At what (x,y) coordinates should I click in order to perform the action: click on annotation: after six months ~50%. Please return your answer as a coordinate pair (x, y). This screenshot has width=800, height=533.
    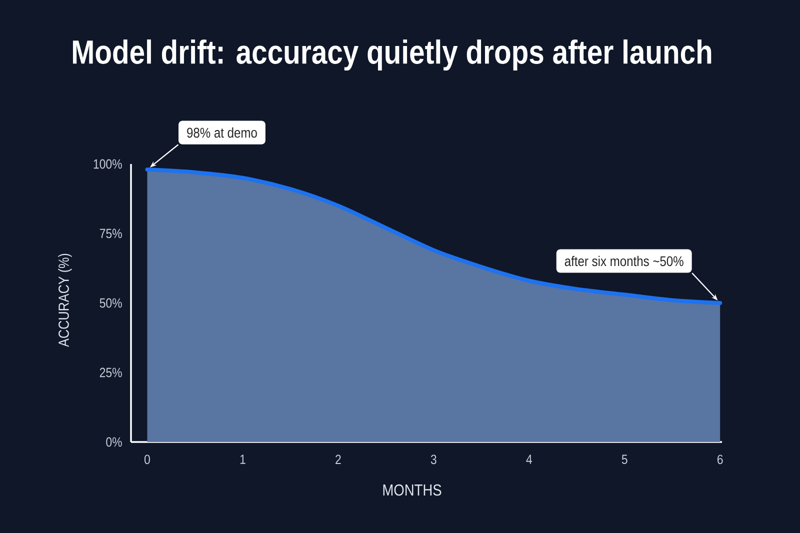
    Looking at the image, I should click on (624, 261).